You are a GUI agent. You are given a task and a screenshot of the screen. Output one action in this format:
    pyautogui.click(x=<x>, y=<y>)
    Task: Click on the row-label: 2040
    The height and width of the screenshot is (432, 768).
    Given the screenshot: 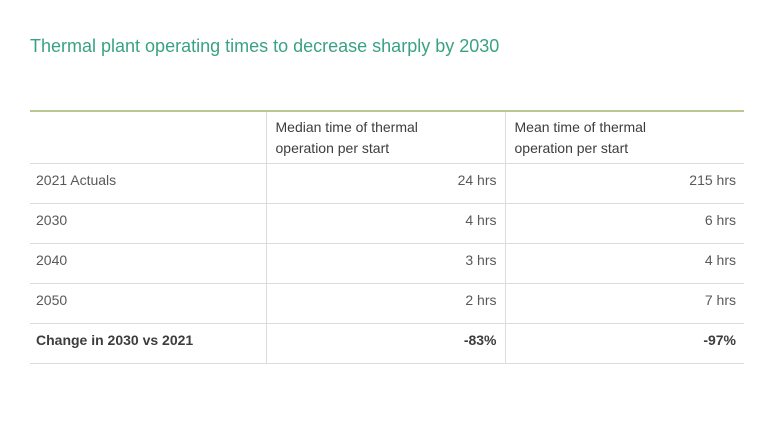 What is the action you would take?
    pyautogui.click(x=148, y=263)
    